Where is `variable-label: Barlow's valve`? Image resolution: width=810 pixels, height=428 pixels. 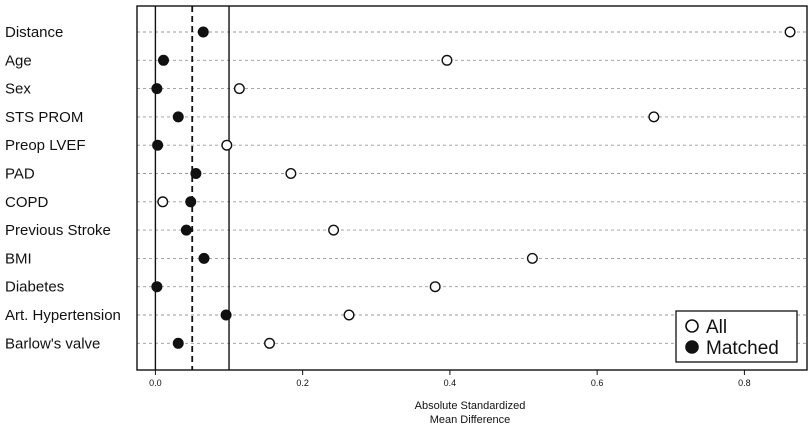
variable-label: Barlow's valve is located at coordinates (52, 343).